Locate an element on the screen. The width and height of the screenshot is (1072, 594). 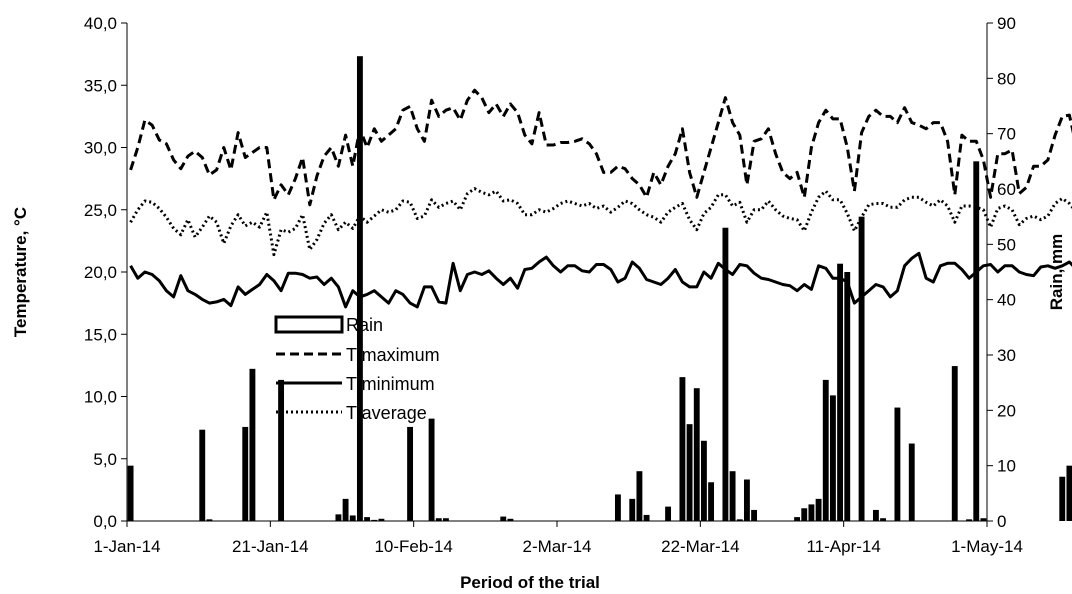
y2-tick-label: 40 is located at coordinates (1006, 300).